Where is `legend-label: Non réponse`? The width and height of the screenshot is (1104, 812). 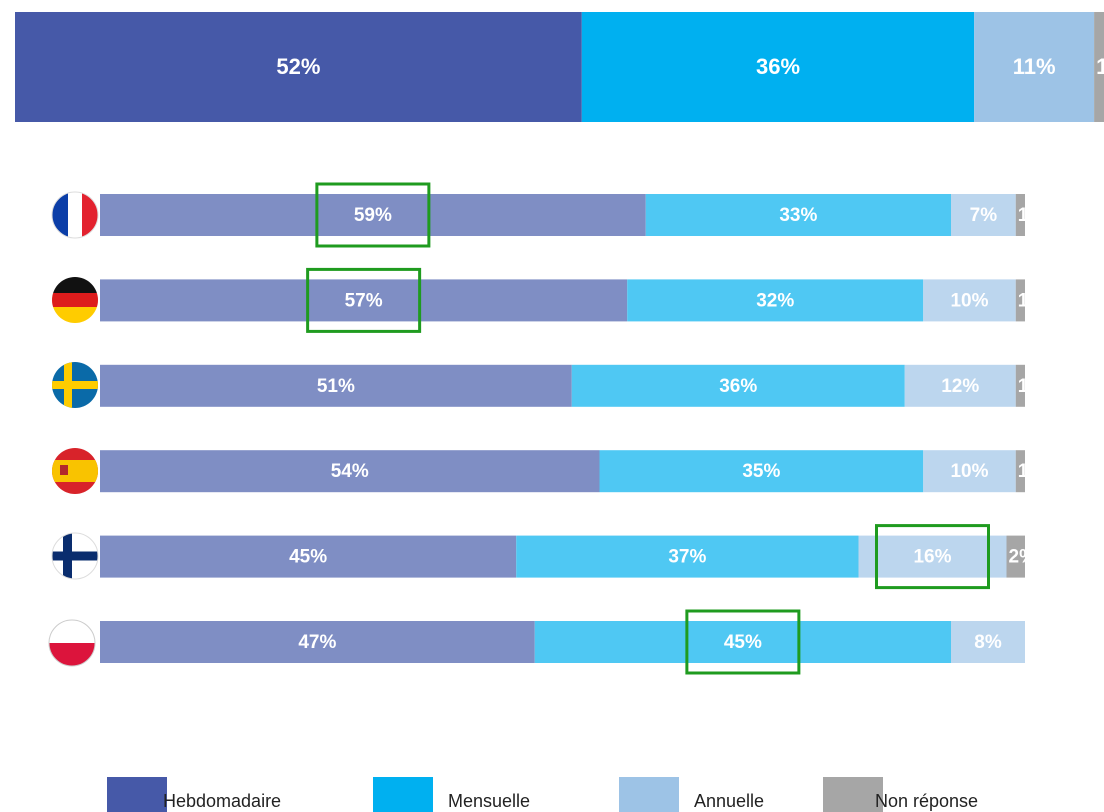 legend-label: Non réponse is located at coordinates (926, 801).